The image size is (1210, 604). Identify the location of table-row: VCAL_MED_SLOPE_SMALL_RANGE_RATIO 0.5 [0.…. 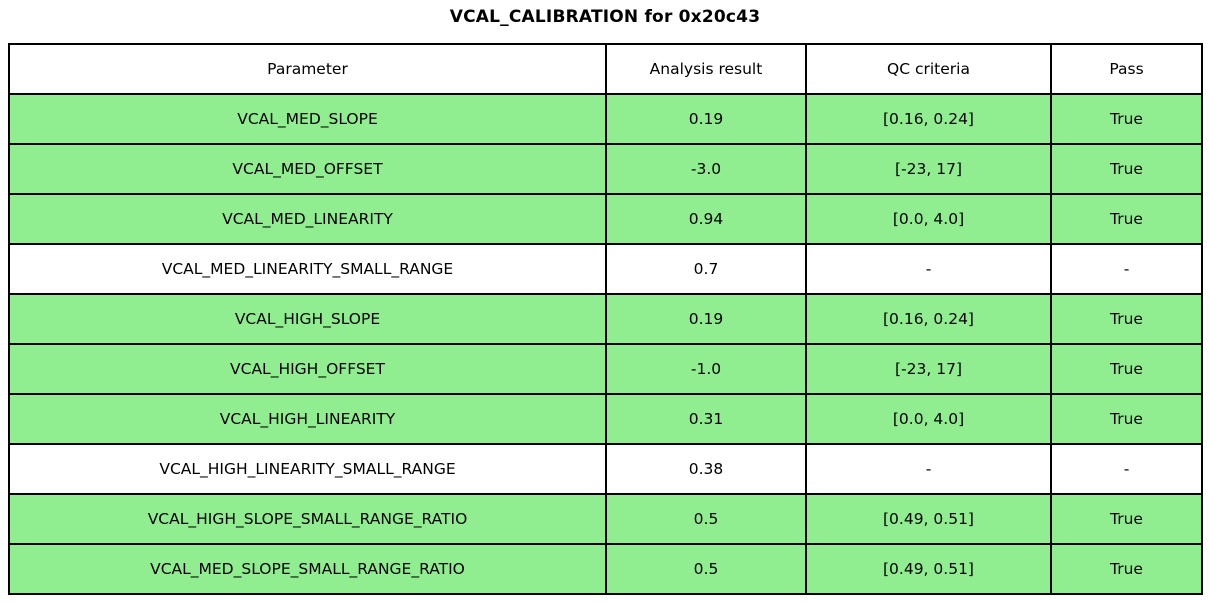
(605, 569).